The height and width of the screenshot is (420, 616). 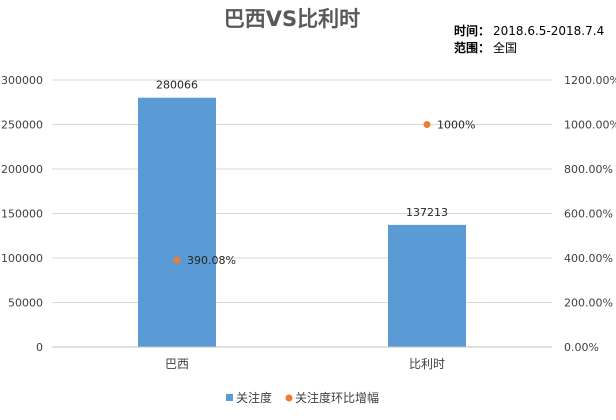 I want to click on legend-point-swatch, so click(x=289, y=398).